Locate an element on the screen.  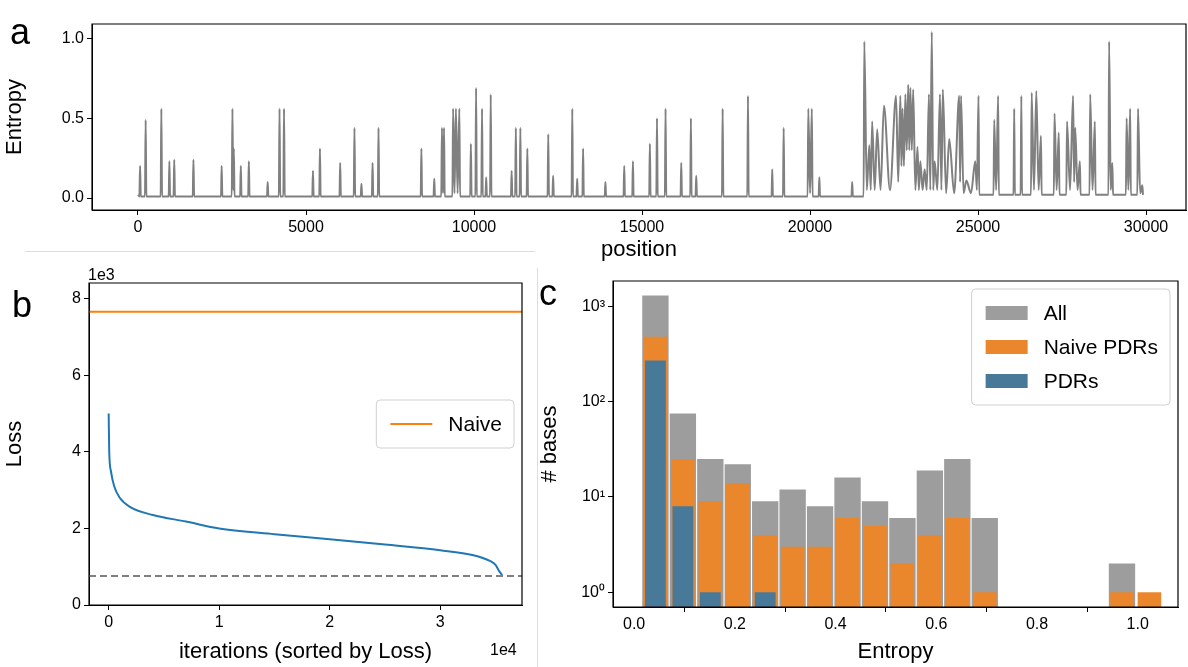
y-tick-label: 10² is located at coordinates (593, 401).